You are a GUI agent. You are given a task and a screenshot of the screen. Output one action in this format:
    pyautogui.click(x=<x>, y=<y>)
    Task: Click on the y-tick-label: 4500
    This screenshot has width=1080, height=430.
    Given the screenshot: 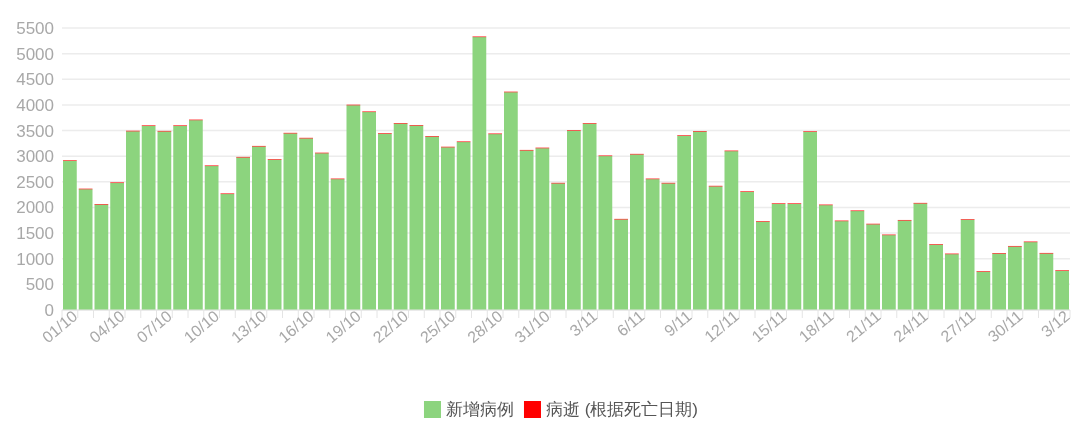 What is the action you would take?
    pyautogui.click(x=35, y=80)
    